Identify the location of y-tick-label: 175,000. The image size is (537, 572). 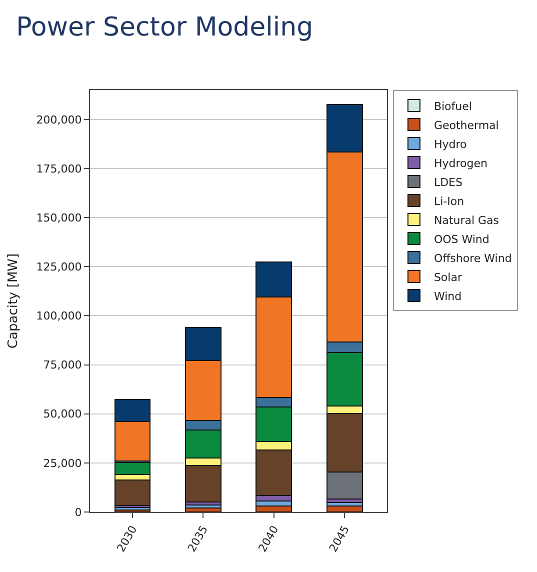
(59, 169).